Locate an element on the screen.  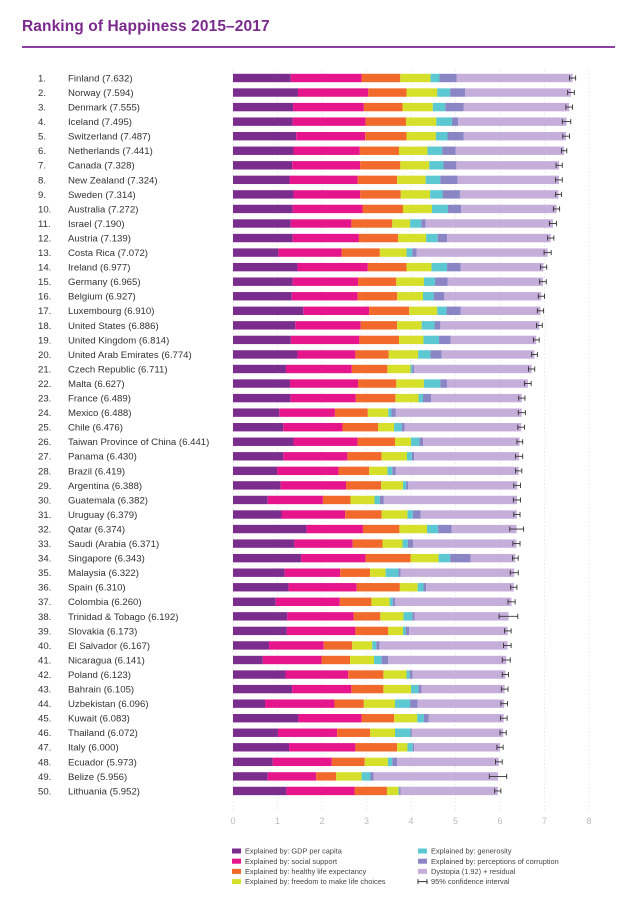
country-label: Spain (6.310) is located at coordinates (97, 588).